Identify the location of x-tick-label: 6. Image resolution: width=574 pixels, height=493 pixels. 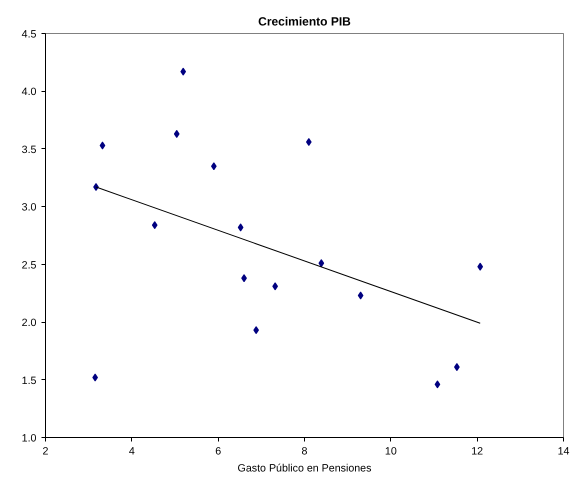
(218, 452).